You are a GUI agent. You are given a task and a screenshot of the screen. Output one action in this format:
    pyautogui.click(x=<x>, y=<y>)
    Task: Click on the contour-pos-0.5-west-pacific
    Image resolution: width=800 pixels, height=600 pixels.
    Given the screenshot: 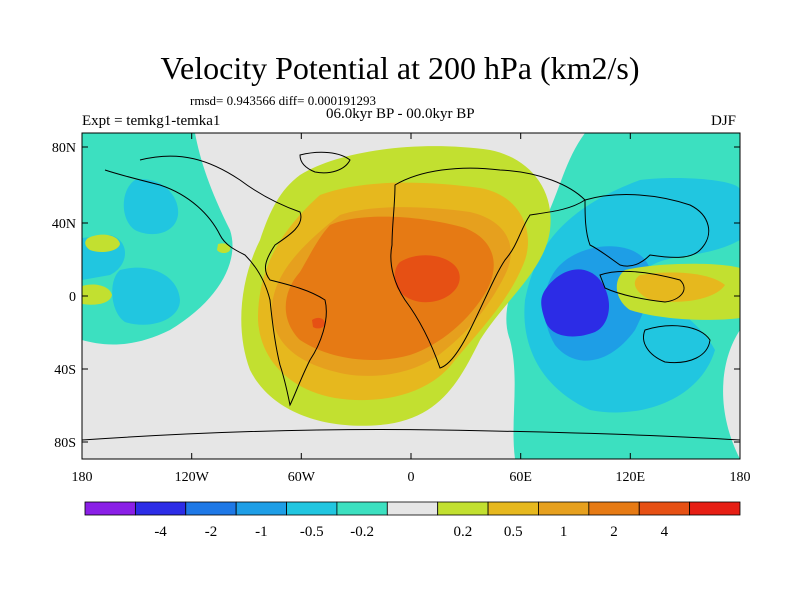 What is the action you would take?
    pyautogui.click(x=679, y=287)
    